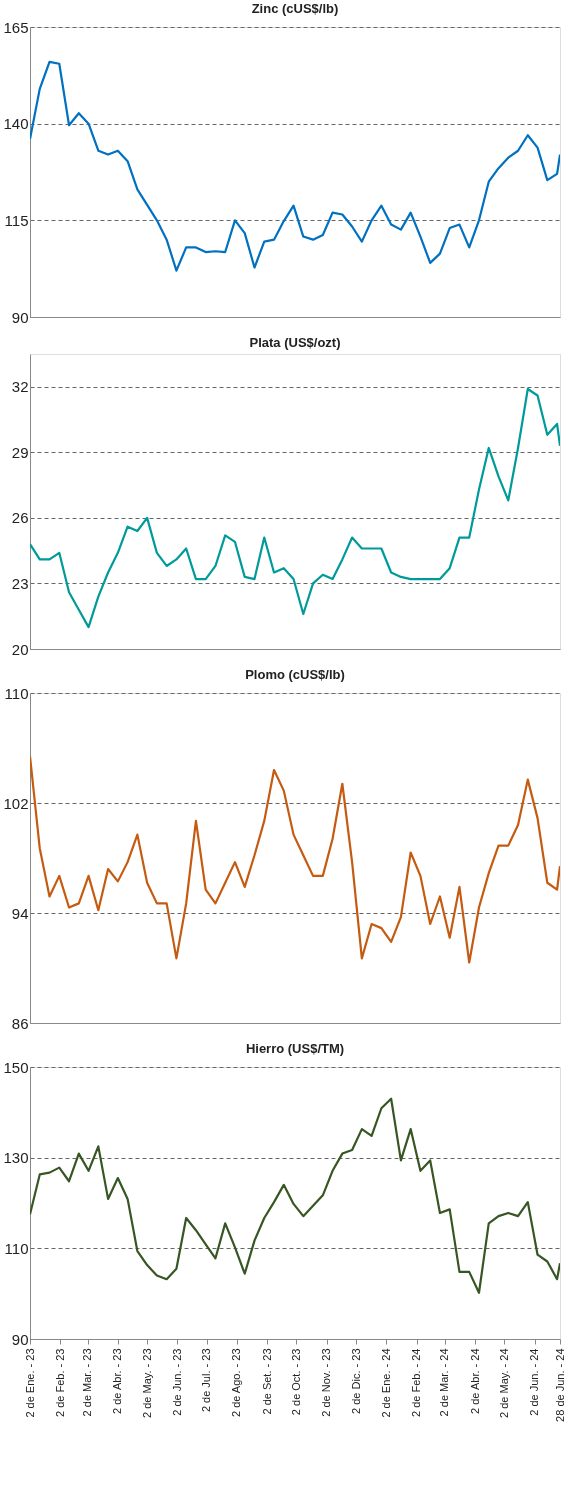  Describe the element at coordinates (474, 1381) in the screenshot. I see `x-tick-label: 2 de Abr. - 24` at that location.